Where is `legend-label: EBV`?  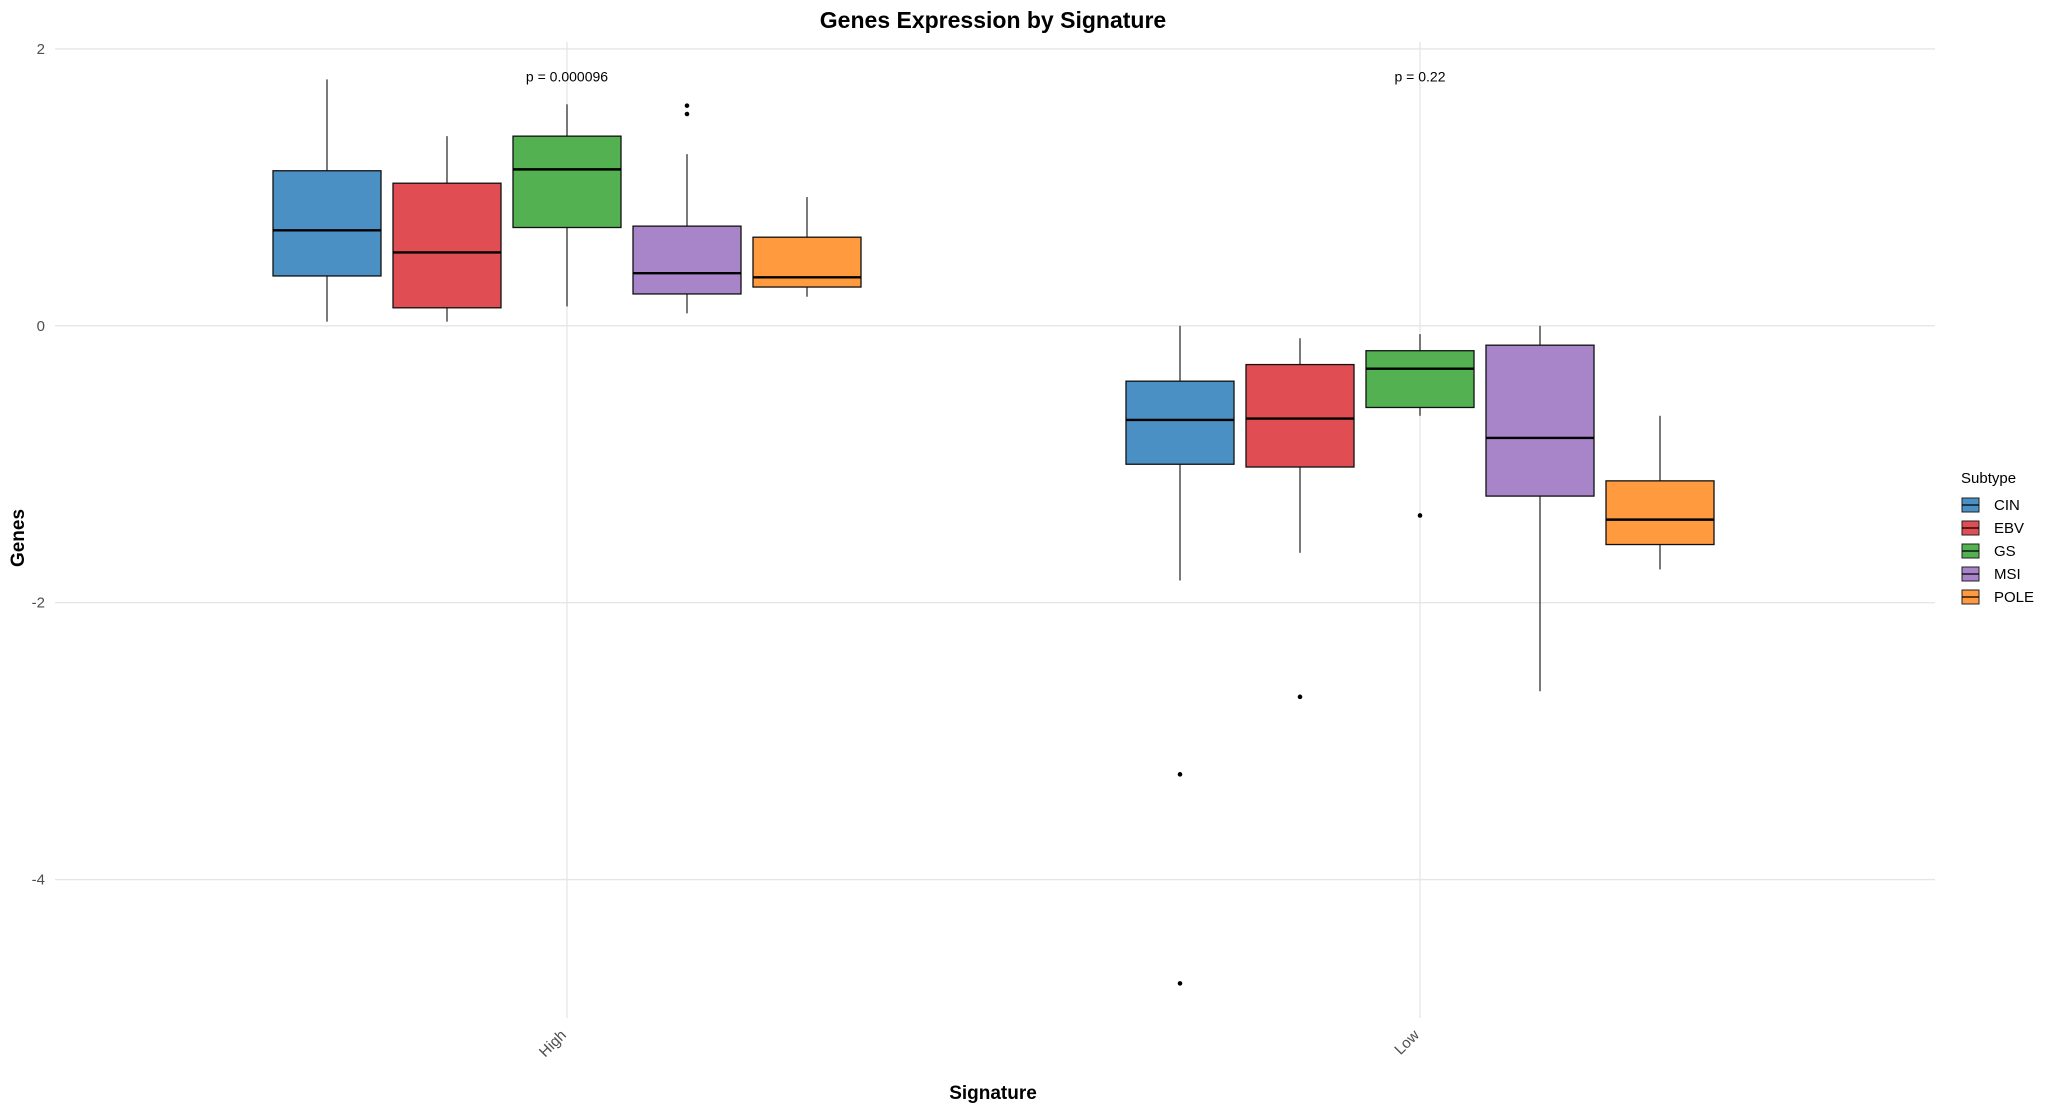
legend-label: EBV is located at coordinates (2009, 528).